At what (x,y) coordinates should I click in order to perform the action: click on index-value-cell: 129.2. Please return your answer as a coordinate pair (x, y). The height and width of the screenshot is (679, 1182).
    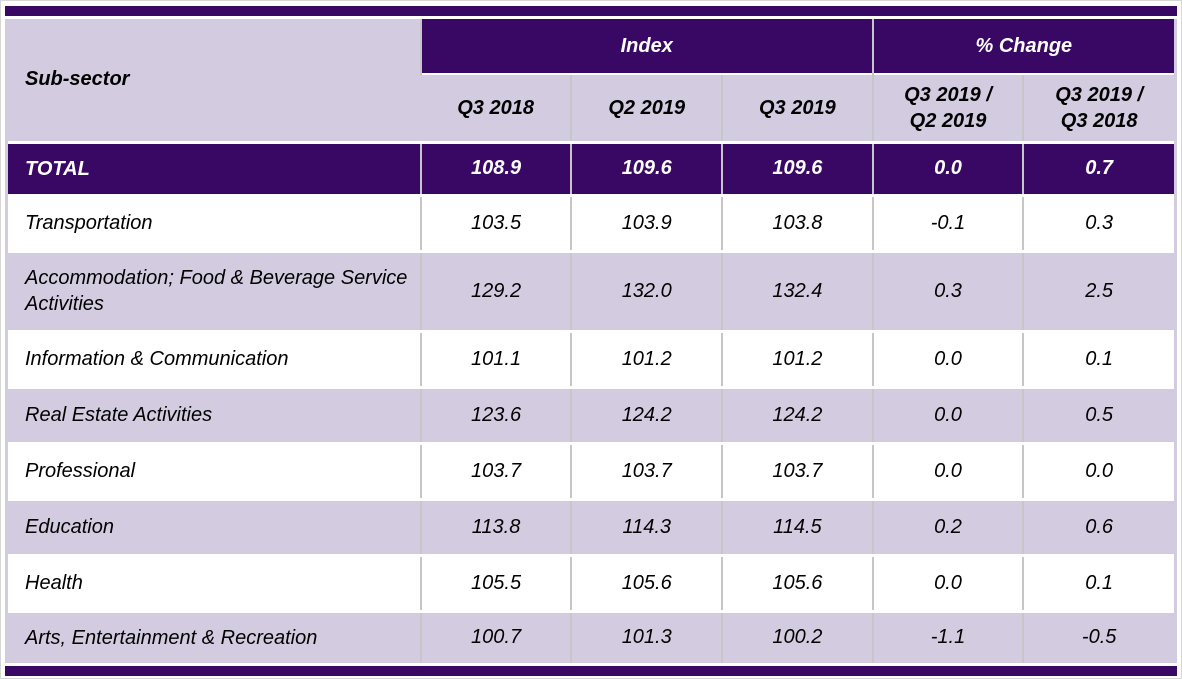
    Looking at the image, I should click on (495, 290).